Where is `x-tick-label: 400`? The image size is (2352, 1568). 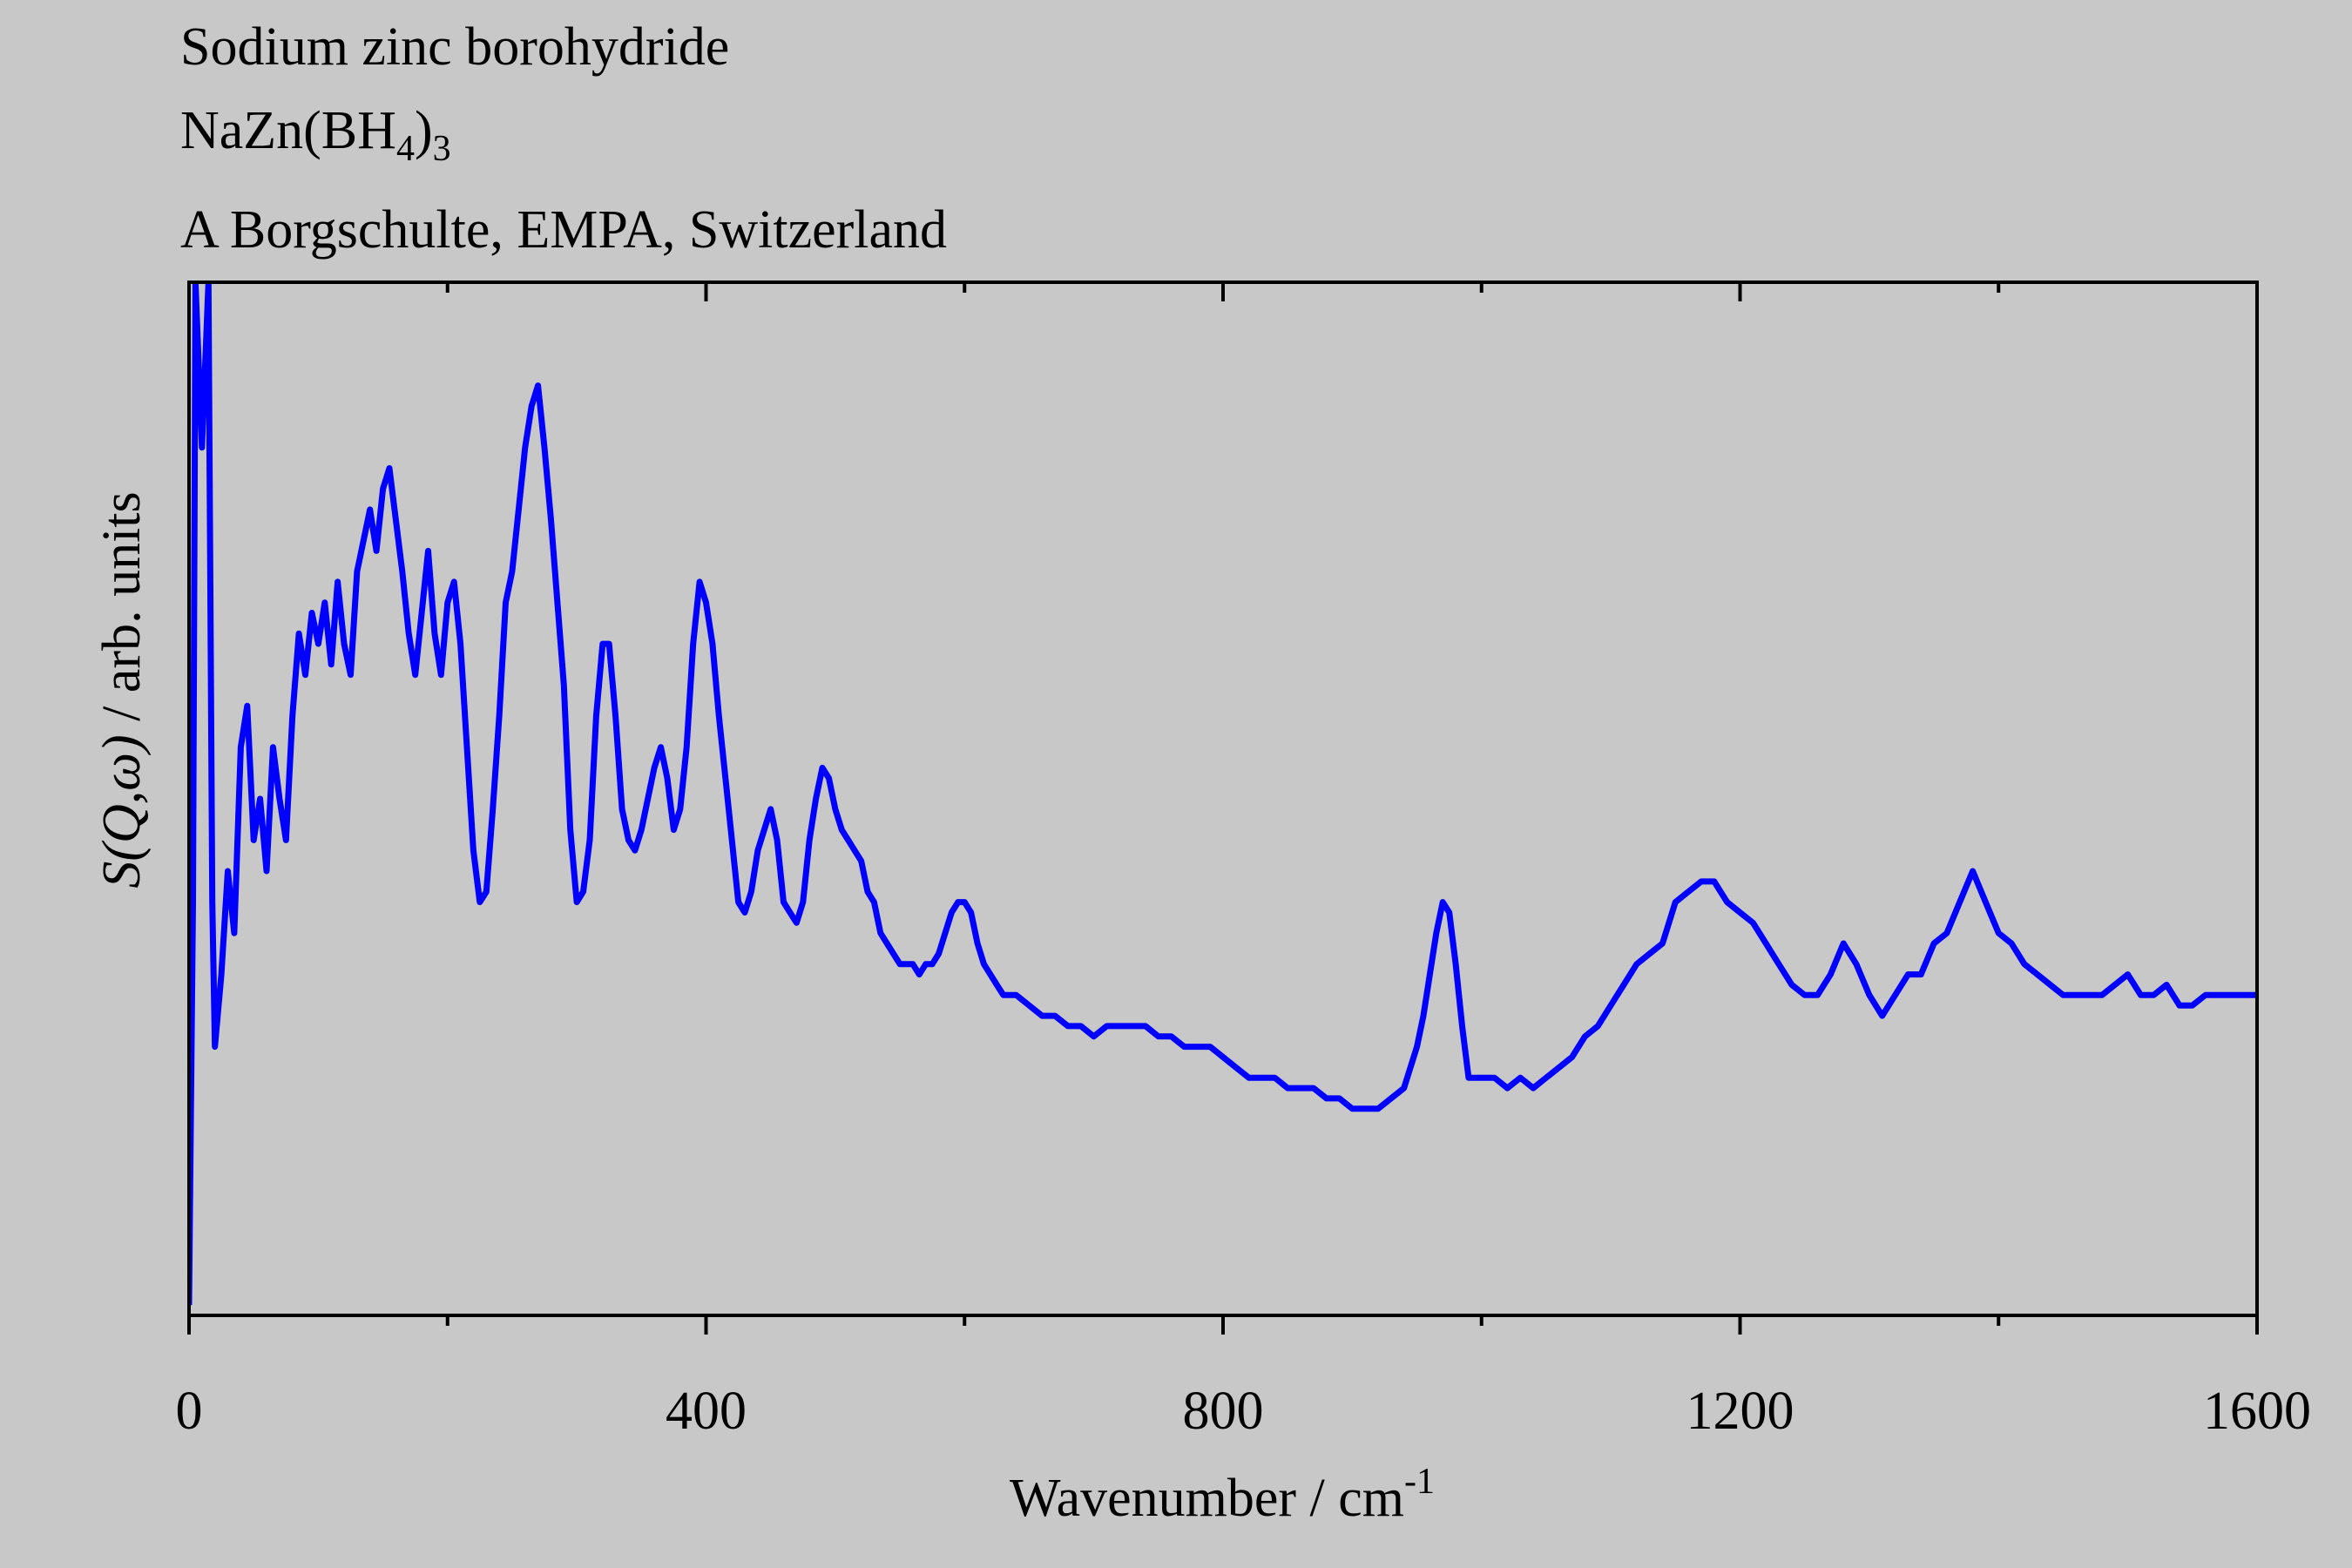 x-tick-label: 400 is located at coordinates (706, 1411).